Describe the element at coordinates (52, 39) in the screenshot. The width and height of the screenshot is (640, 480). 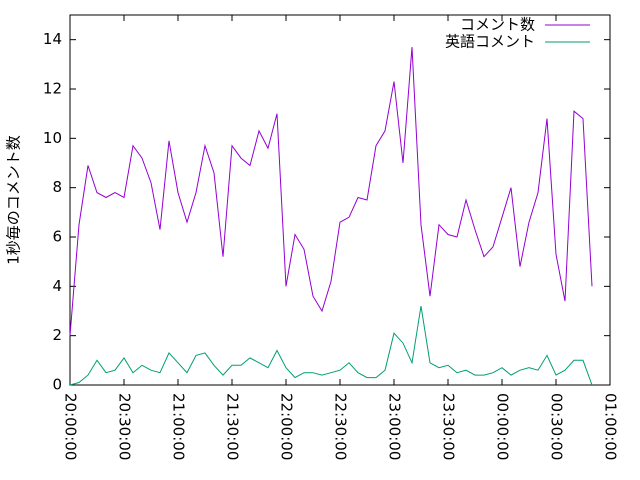
I see `y-tick-label: 14` at that location.